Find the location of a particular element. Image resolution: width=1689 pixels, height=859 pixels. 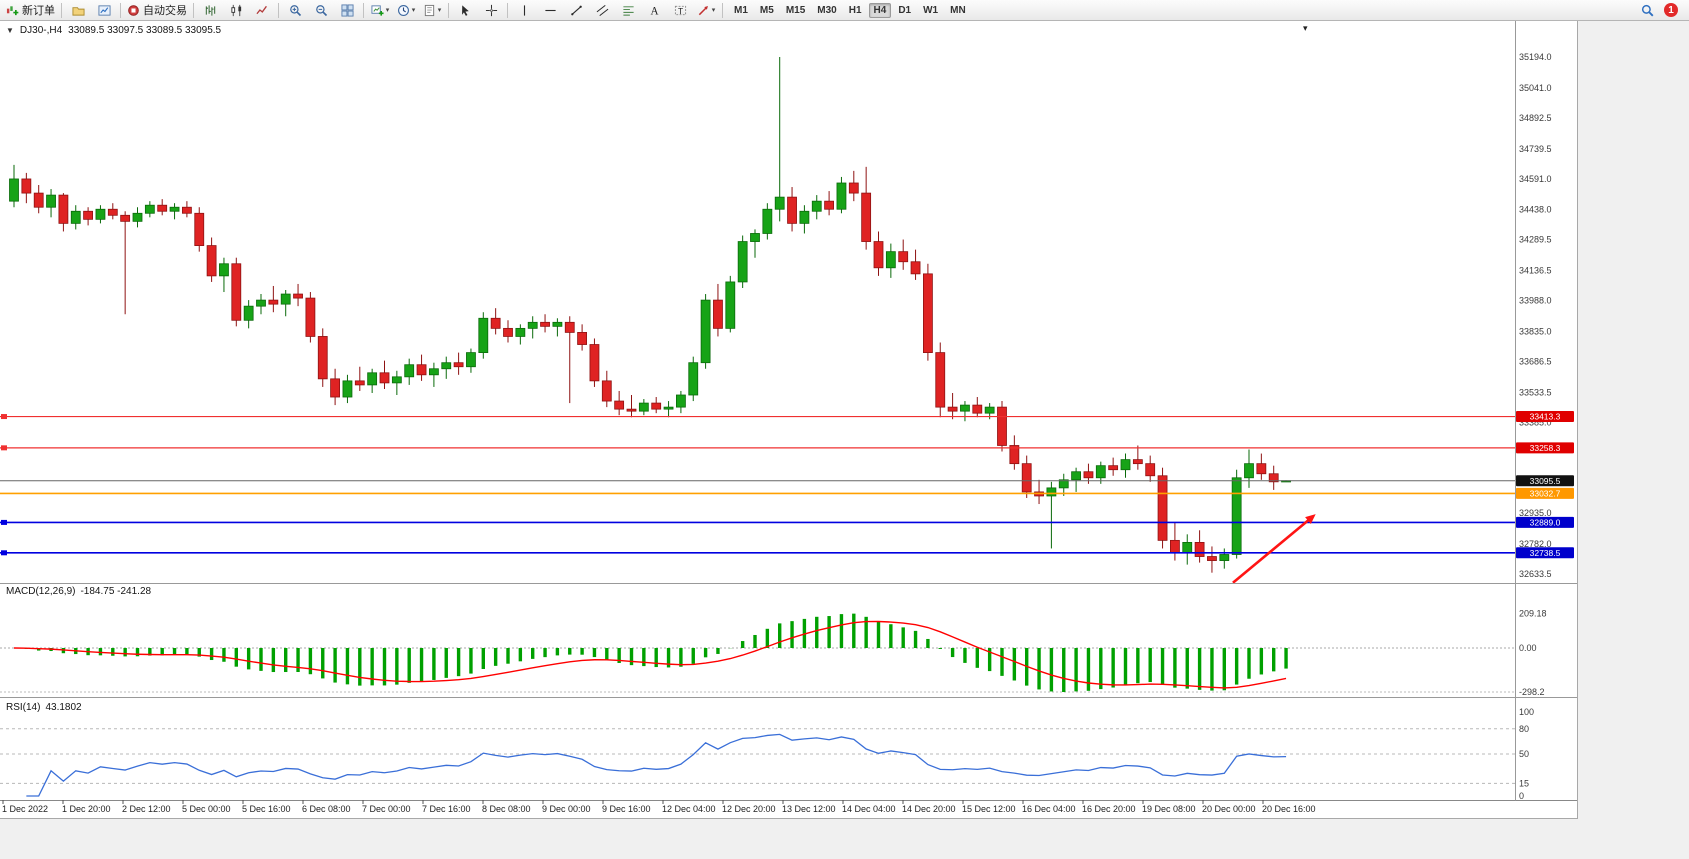

zoom-in-button is located at coordinates (295, 10).